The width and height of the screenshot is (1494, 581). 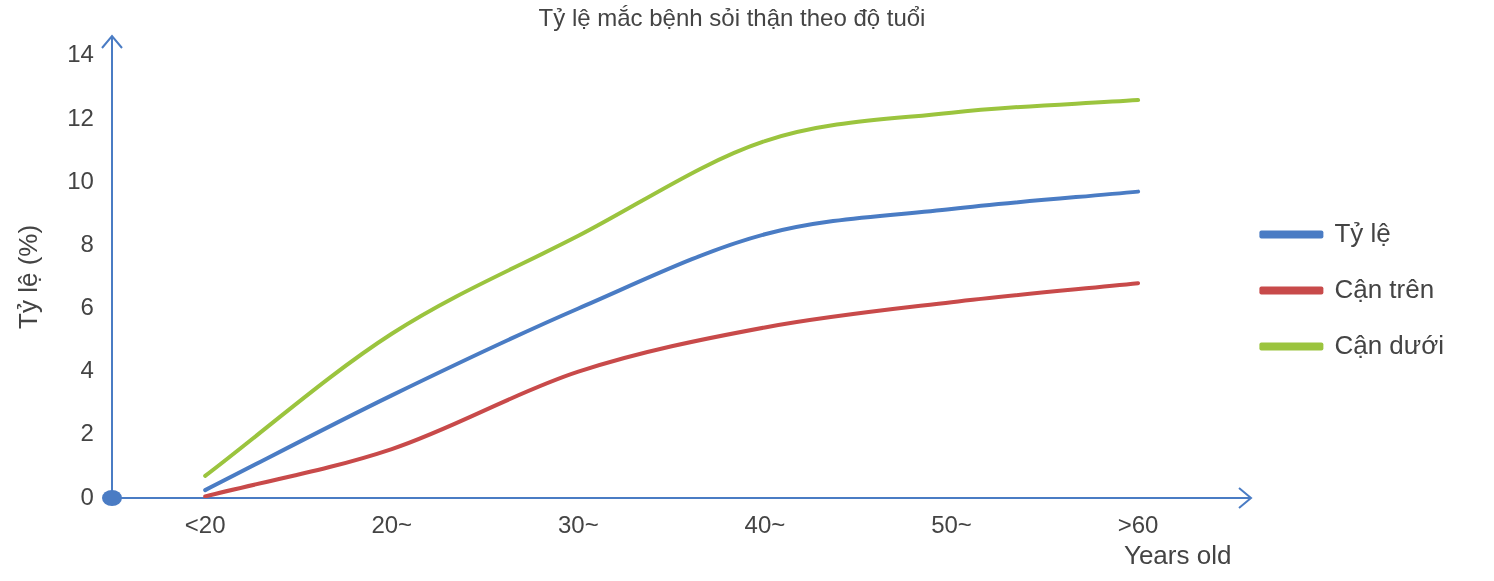 What do you see at coordinates (1177, 554) in the screenshot?
I see `x-axis-title: Years old` at bounding box center [1177, 554].